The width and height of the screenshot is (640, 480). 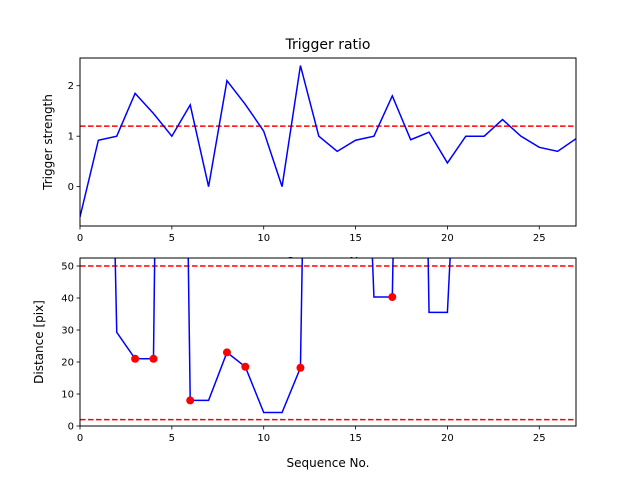 I want to click on y-tick-label: 50, so click(x=67, y=267).